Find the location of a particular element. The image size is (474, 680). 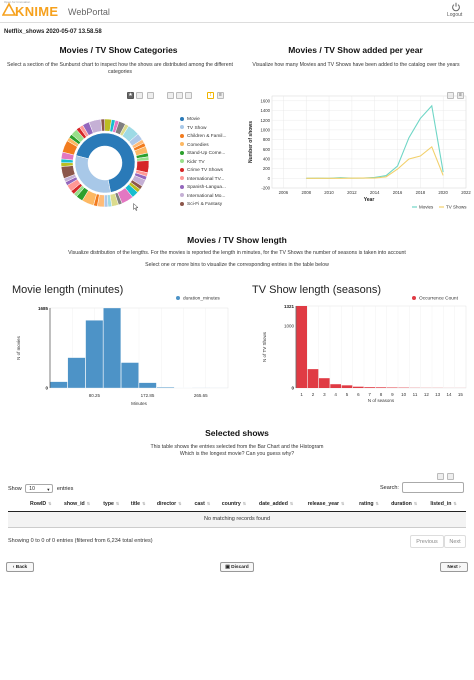

x-tick-label: 2010 is located at coordinates (329, 192).